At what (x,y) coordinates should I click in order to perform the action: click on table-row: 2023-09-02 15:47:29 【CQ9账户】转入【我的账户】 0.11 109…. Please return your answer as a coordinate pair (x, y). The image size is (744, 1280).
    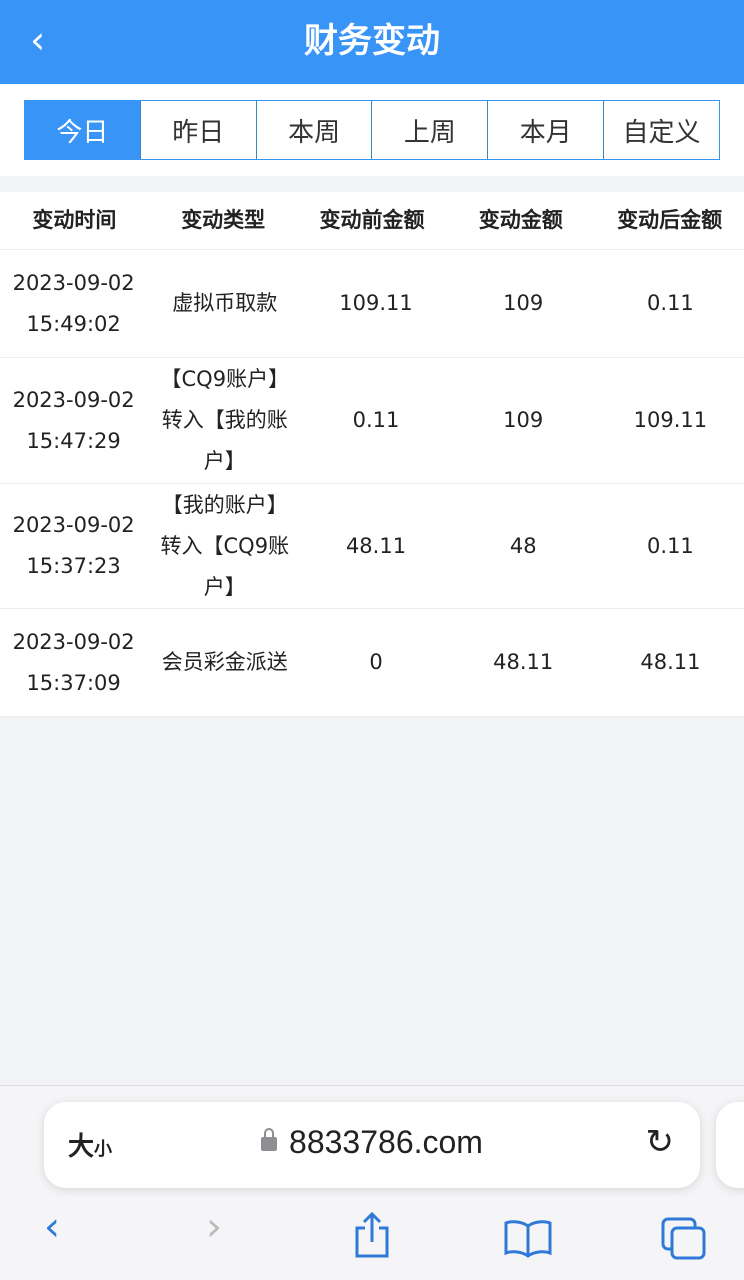
    Looking at the image, I should click on (372, 421).